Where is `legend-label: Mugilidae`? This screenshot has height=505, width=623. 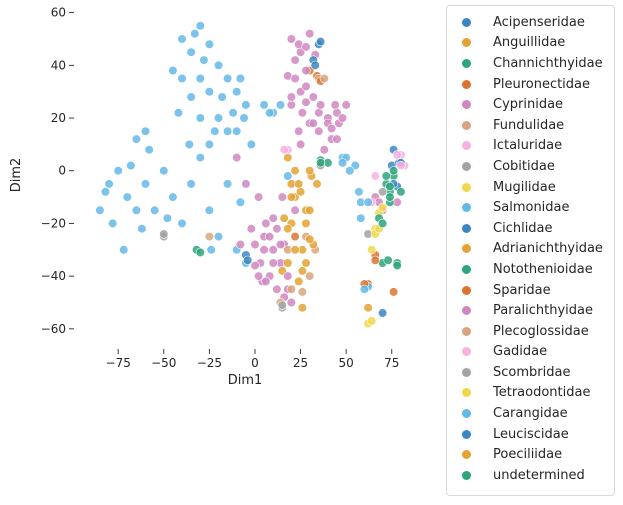
legend-label: Mugilidae is located at coordinates (524, 187).